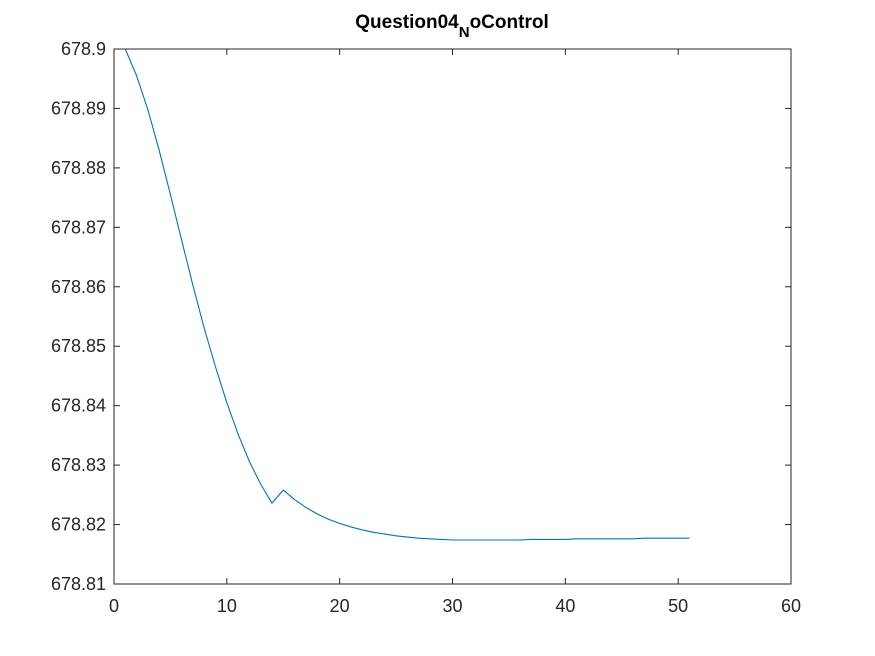 The image size is (875, 656). What do you see at coordinates (407, 22) in the screenshot?
I see `chart-title-main: Question04` at bounding box center [407, 22].